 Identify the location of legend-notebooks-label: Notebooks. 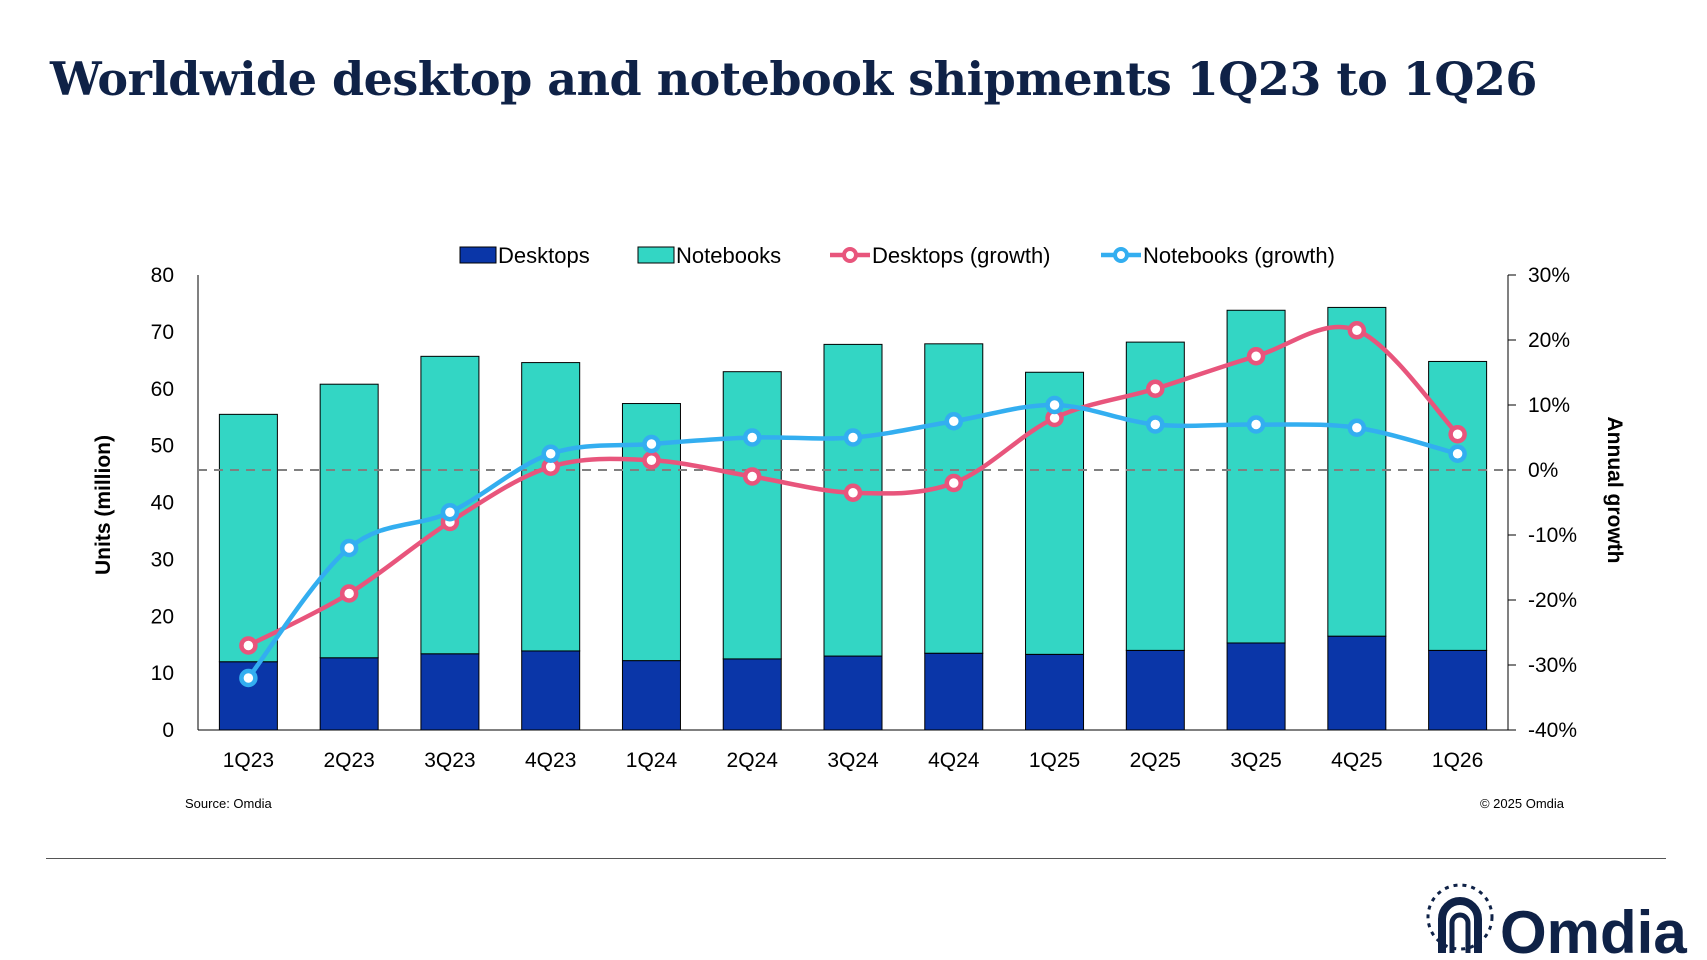
(728, 255).